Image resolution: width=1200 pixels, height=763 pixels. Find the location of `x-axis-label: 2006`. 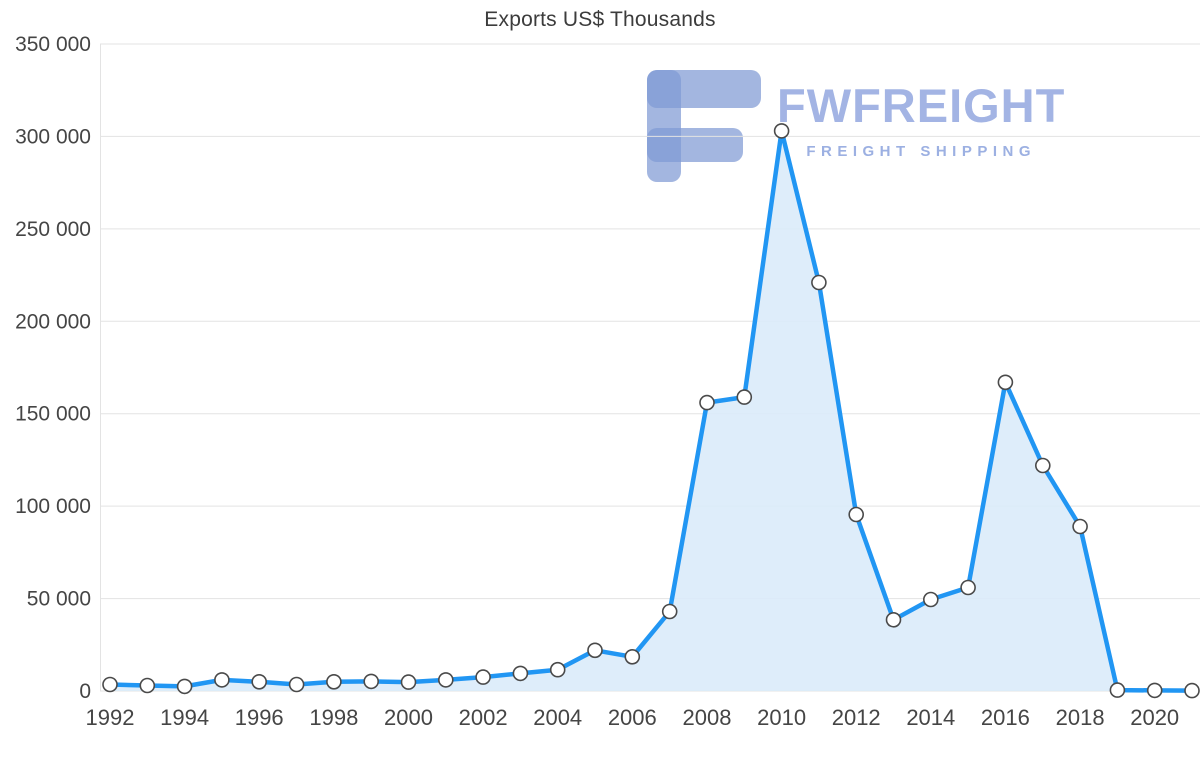

x-axis-label: 2006 is located at coordinates (632, 717).